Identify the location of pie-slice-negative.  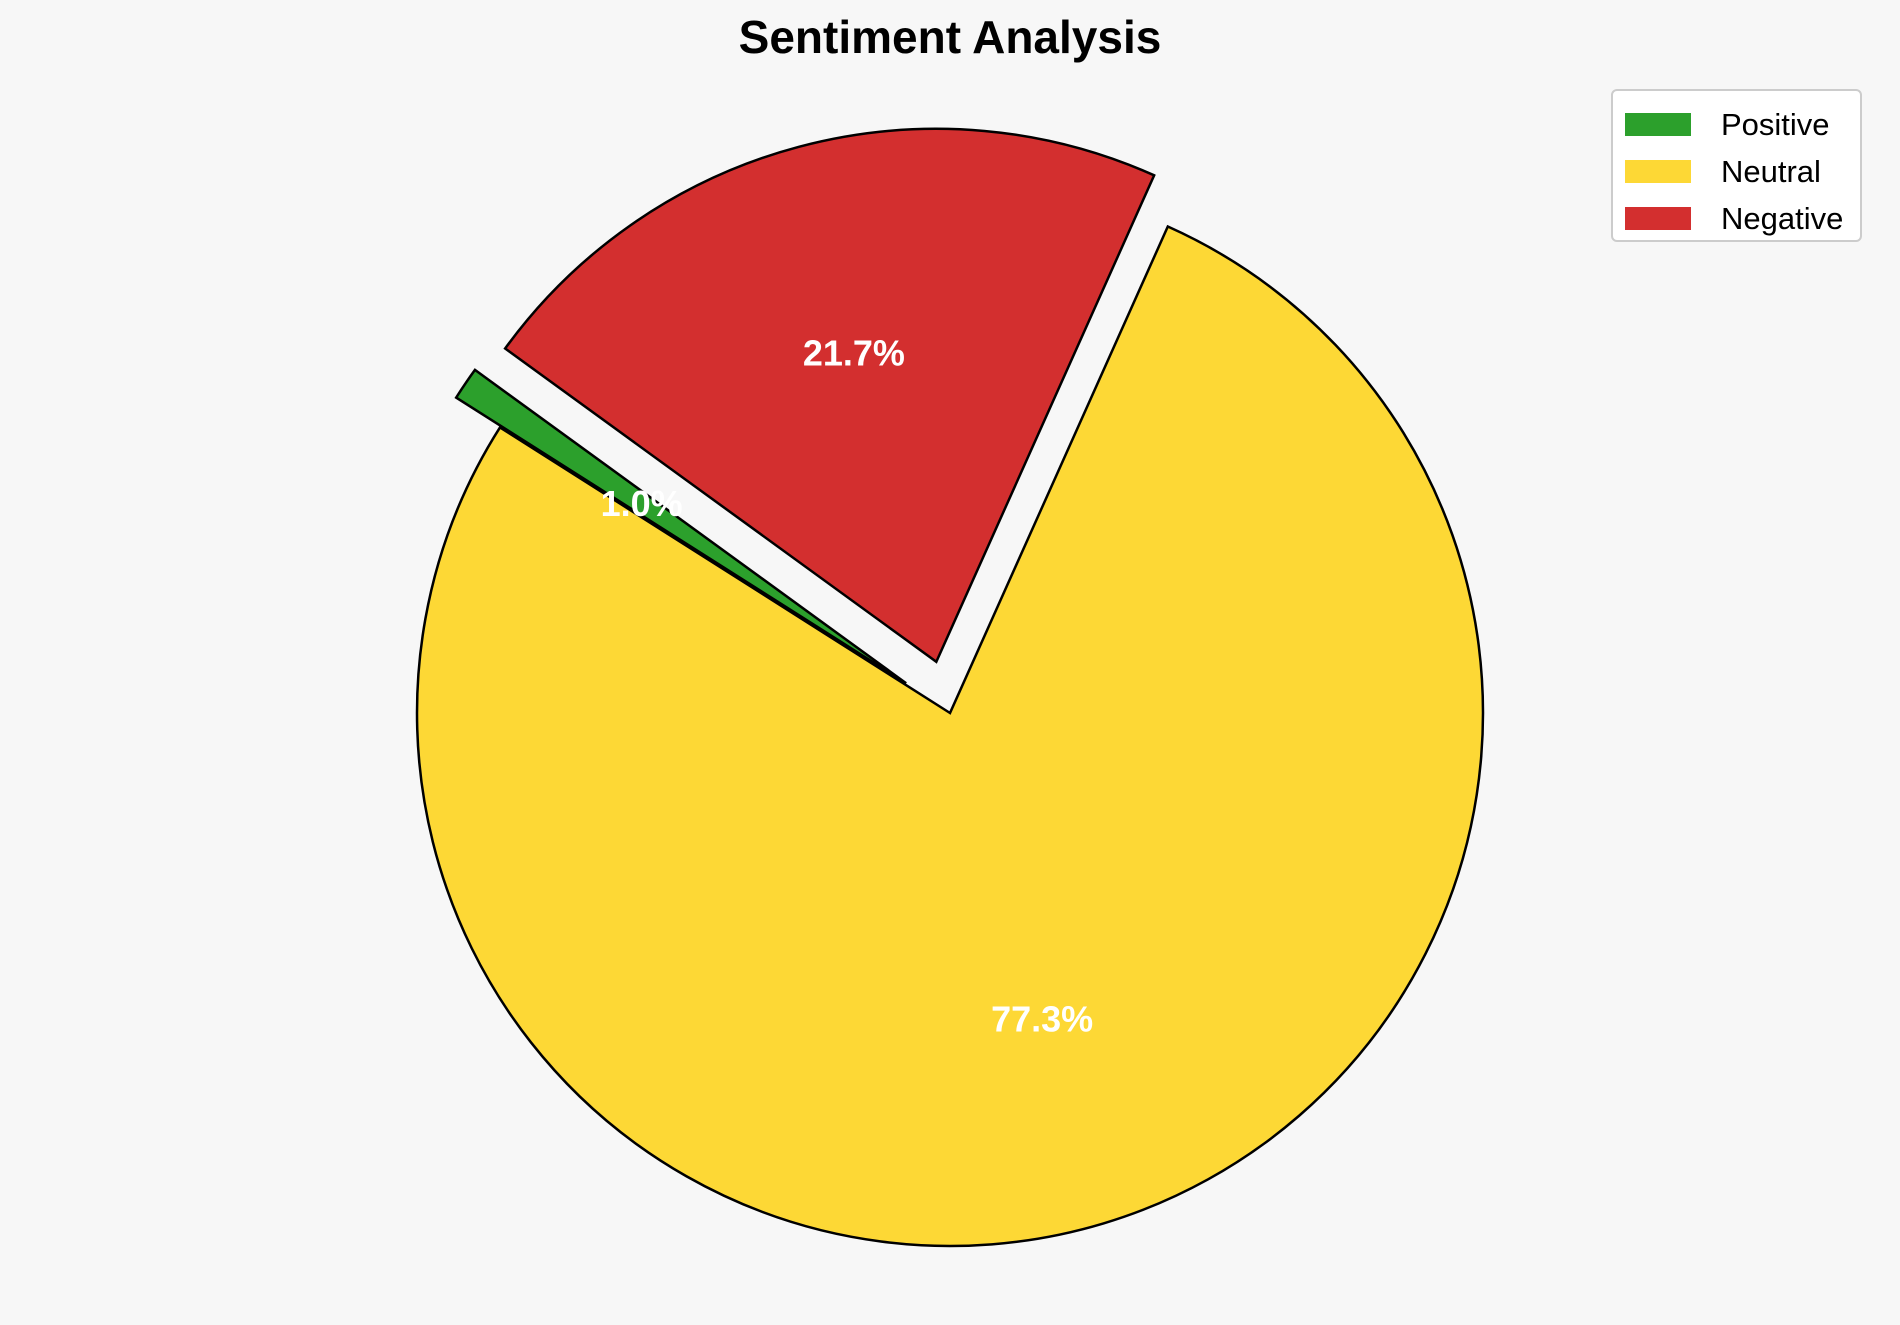
(829, 395).